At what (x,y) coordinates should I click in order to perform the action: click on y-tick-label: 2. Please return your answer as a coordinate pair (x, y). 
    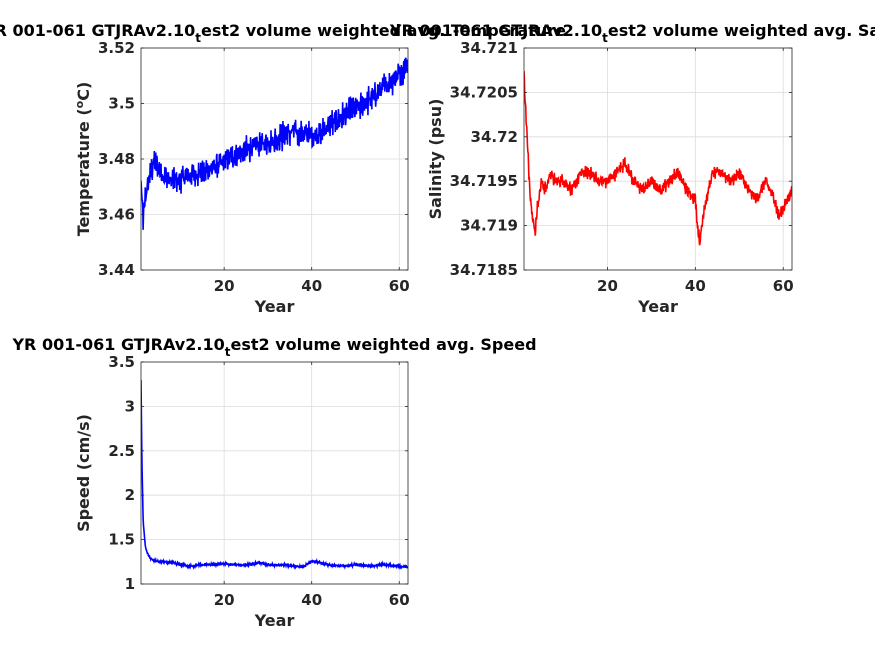
    Looking at the image, I should click on (130, 495).